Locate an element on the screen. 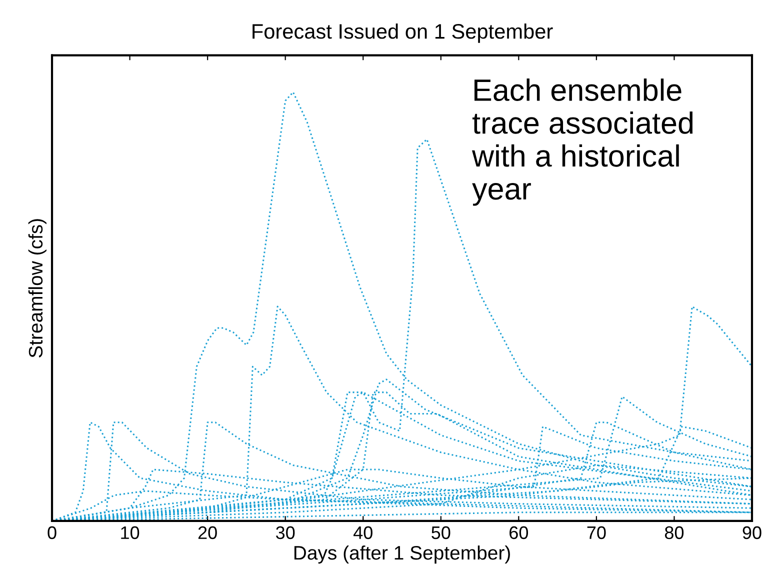 The width and height of the screenshot is (765, 588). annotation: Each ensemble trace associated with a historical year is located at coordinates (582, 142).